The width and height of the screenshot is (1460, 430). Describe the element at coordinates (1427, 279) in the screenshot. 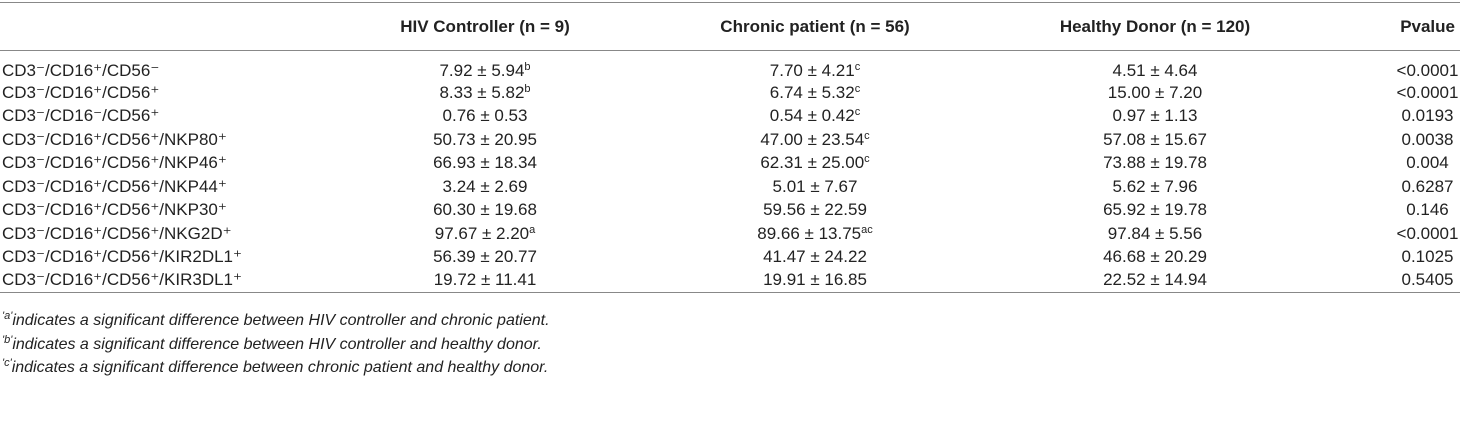

I see `p-value: 0.5405` at that location.